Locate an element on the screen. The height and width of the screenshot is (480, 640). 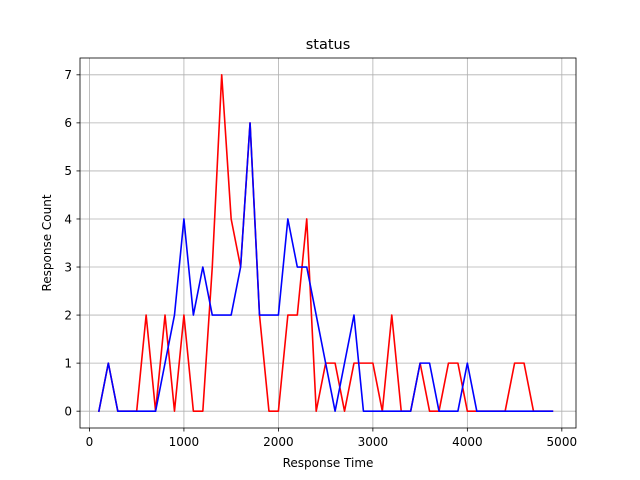
x-tick-label: 4000 is located at coordinates (467, 442).